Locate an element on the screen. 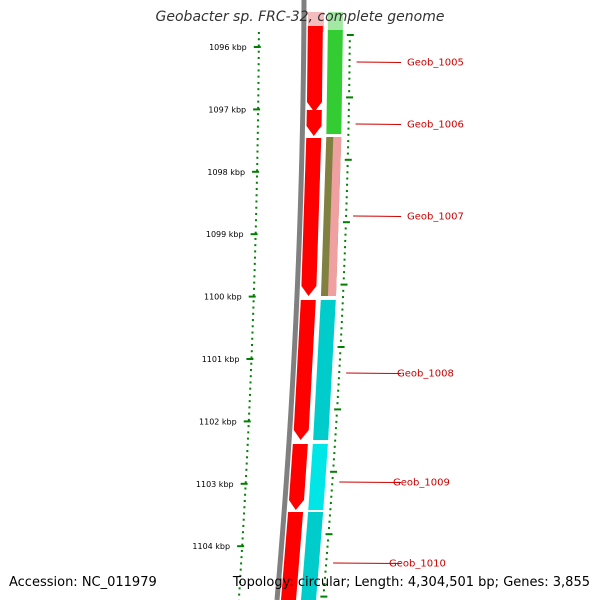 The image size is (600, 600). gene-label: Geob_1007 is located at coordinates (435, 217).